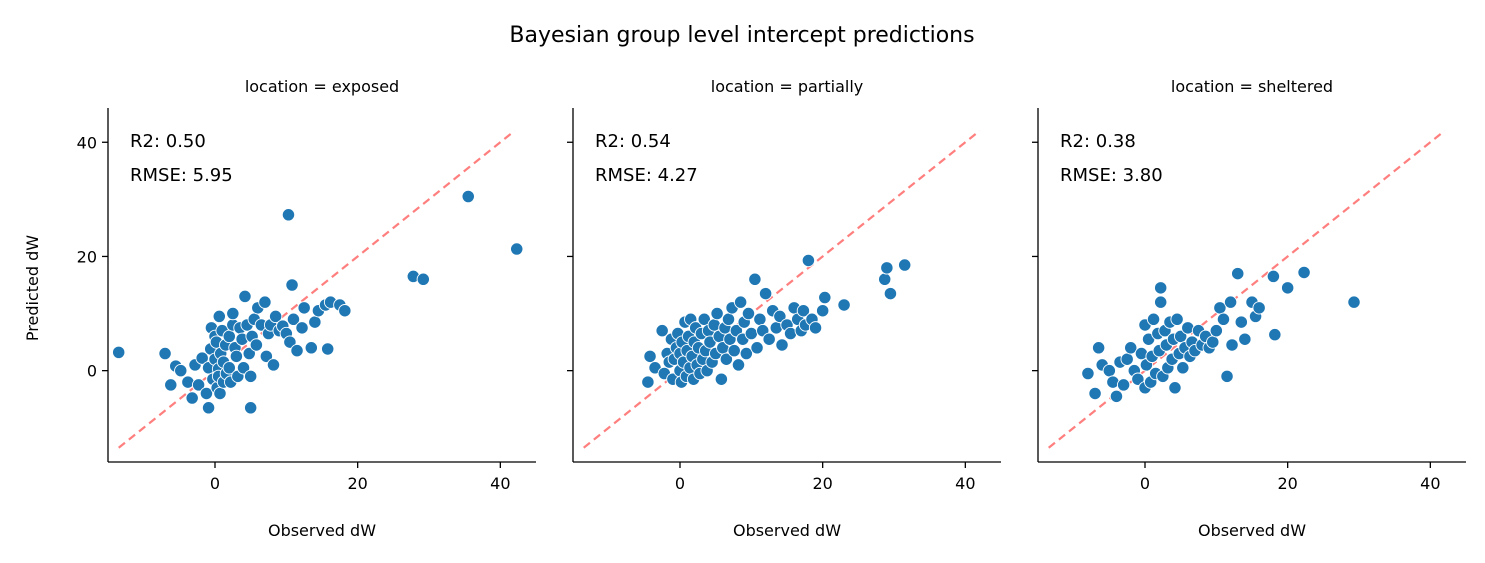 This screenshot has width=1485, height=563. Describe the element at coordinates (92, 371) in the screenshot. I see `y-tick-label: 0` at that location.